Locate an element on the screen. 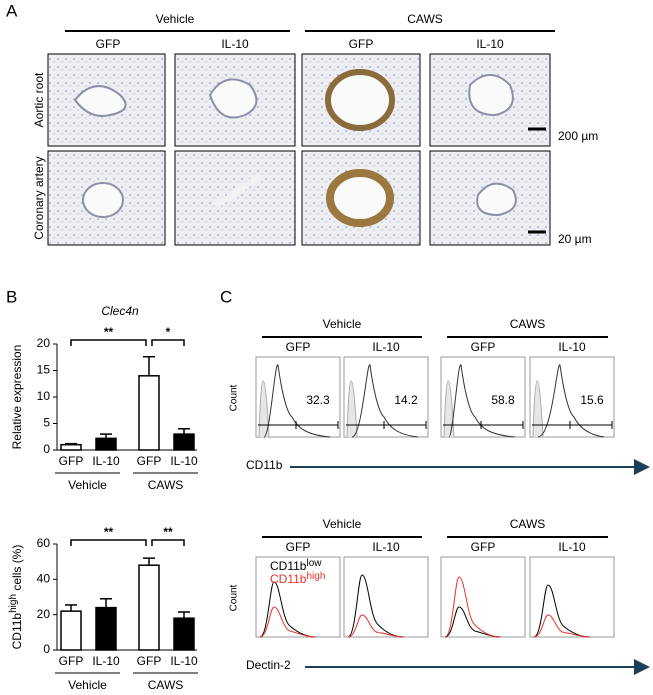  micrograph is located at coordinates (235, 198).